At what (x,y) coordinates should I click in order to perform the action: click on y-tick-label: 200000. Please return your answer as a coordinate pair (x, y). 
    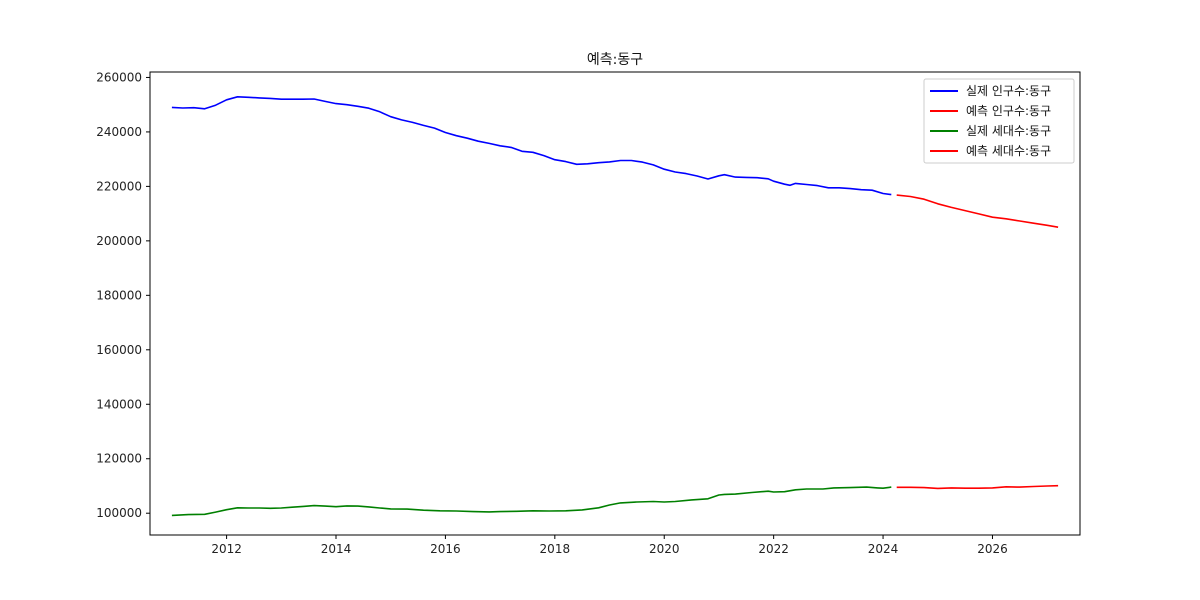
    Looking at the image, I should click on (119, 241).